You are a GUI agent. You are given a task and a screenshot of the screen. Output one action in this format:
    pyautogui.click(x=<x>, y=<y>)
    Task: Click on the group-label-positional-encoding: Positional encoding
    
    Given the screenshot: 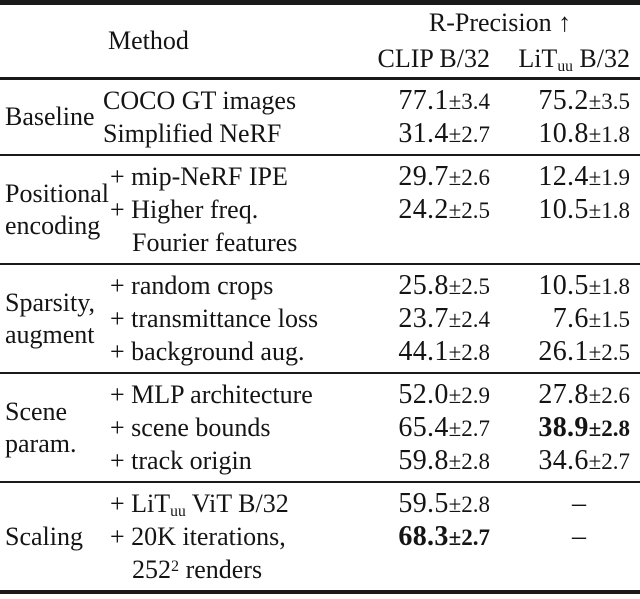 What is the action you would take?
    pyautogui.click(x=55, y=209)
    